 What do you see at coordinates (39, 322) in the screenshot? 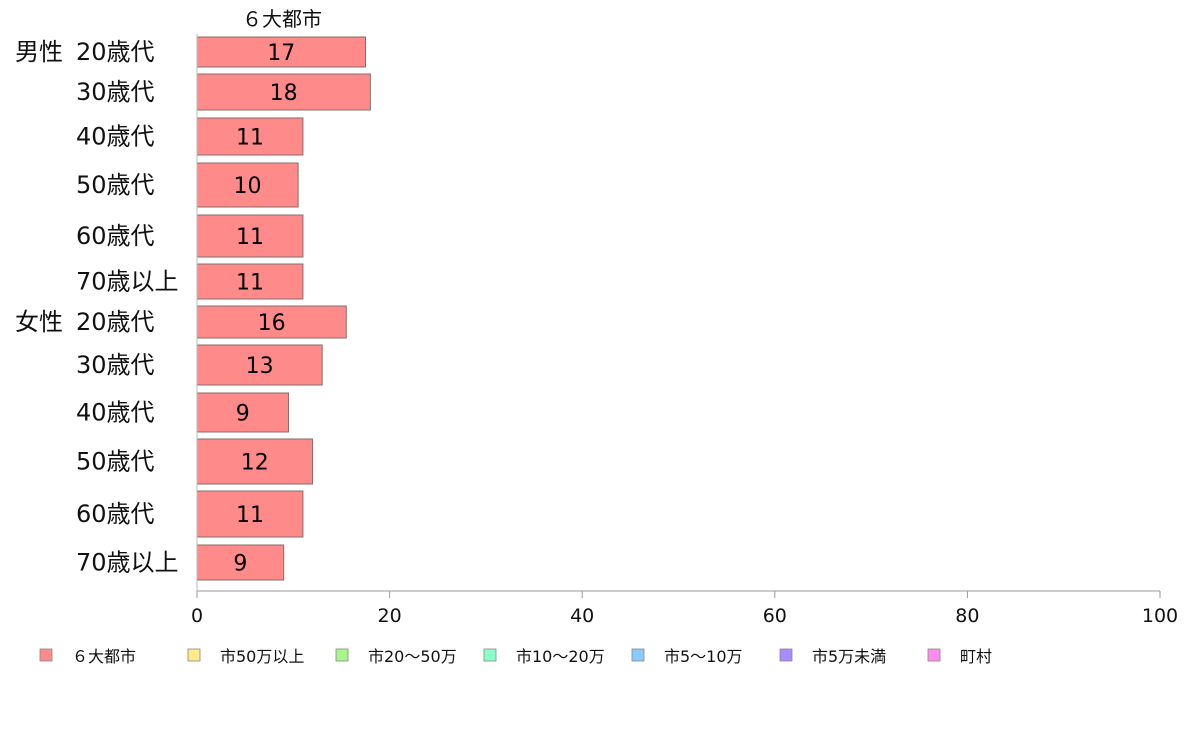
I see `group-label: 女性` at bounding box center [39, 322].